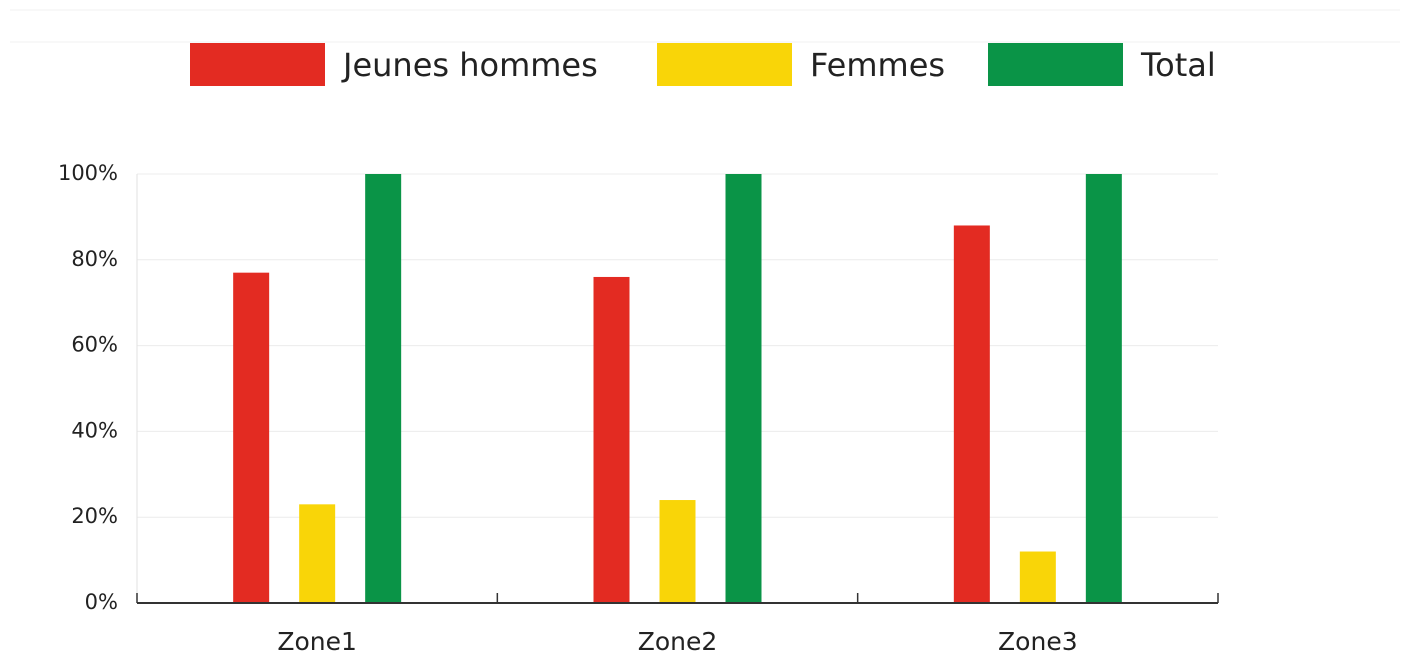 The width and height of the screenshot is (1402, 657). Describe the element at coordinates (94, 430) in the screenshot. I see `y-tick-label: 40%` at that location.